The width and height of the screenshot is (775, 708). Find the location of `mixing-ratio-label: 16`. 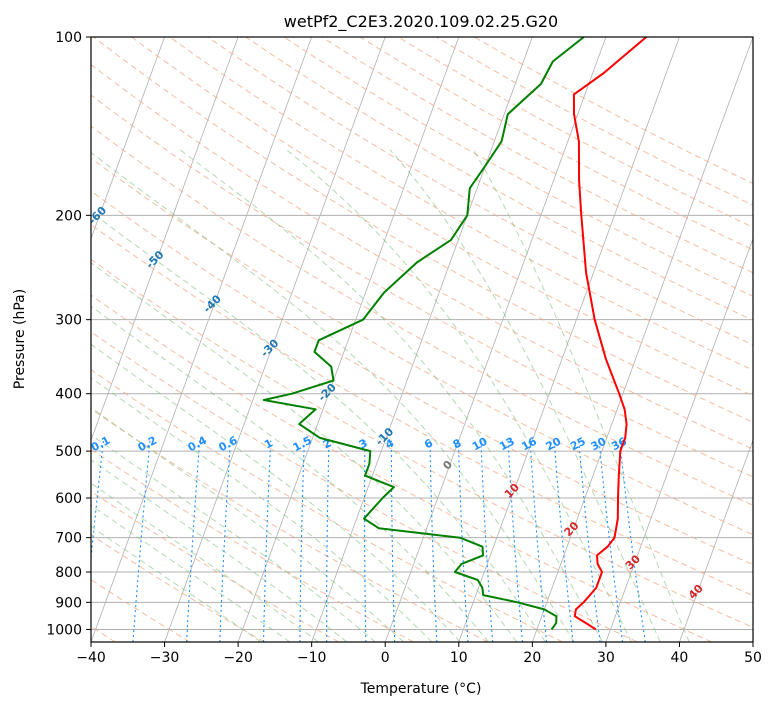

mixing-ratio-label: 16 is located at coordinates (529, 444).